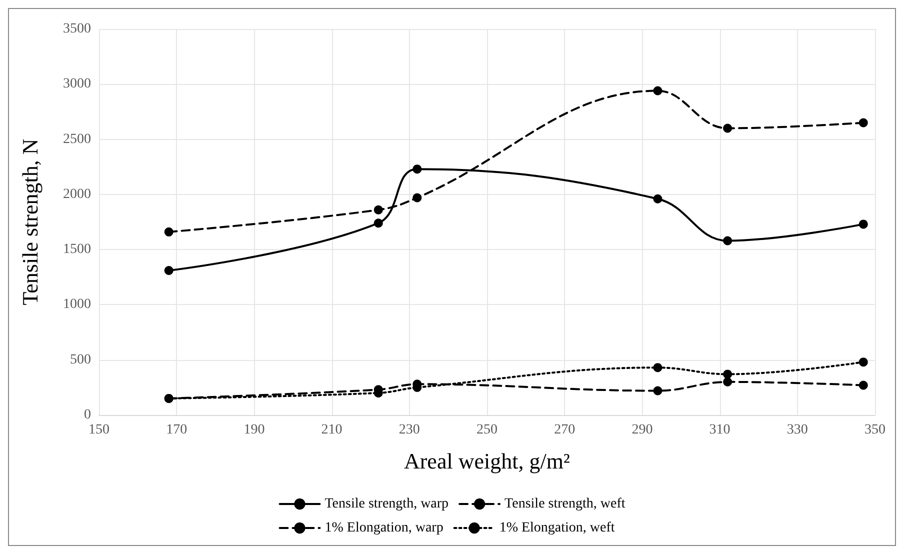  I want to click on x-tick-label: 290, so click(642, 430).